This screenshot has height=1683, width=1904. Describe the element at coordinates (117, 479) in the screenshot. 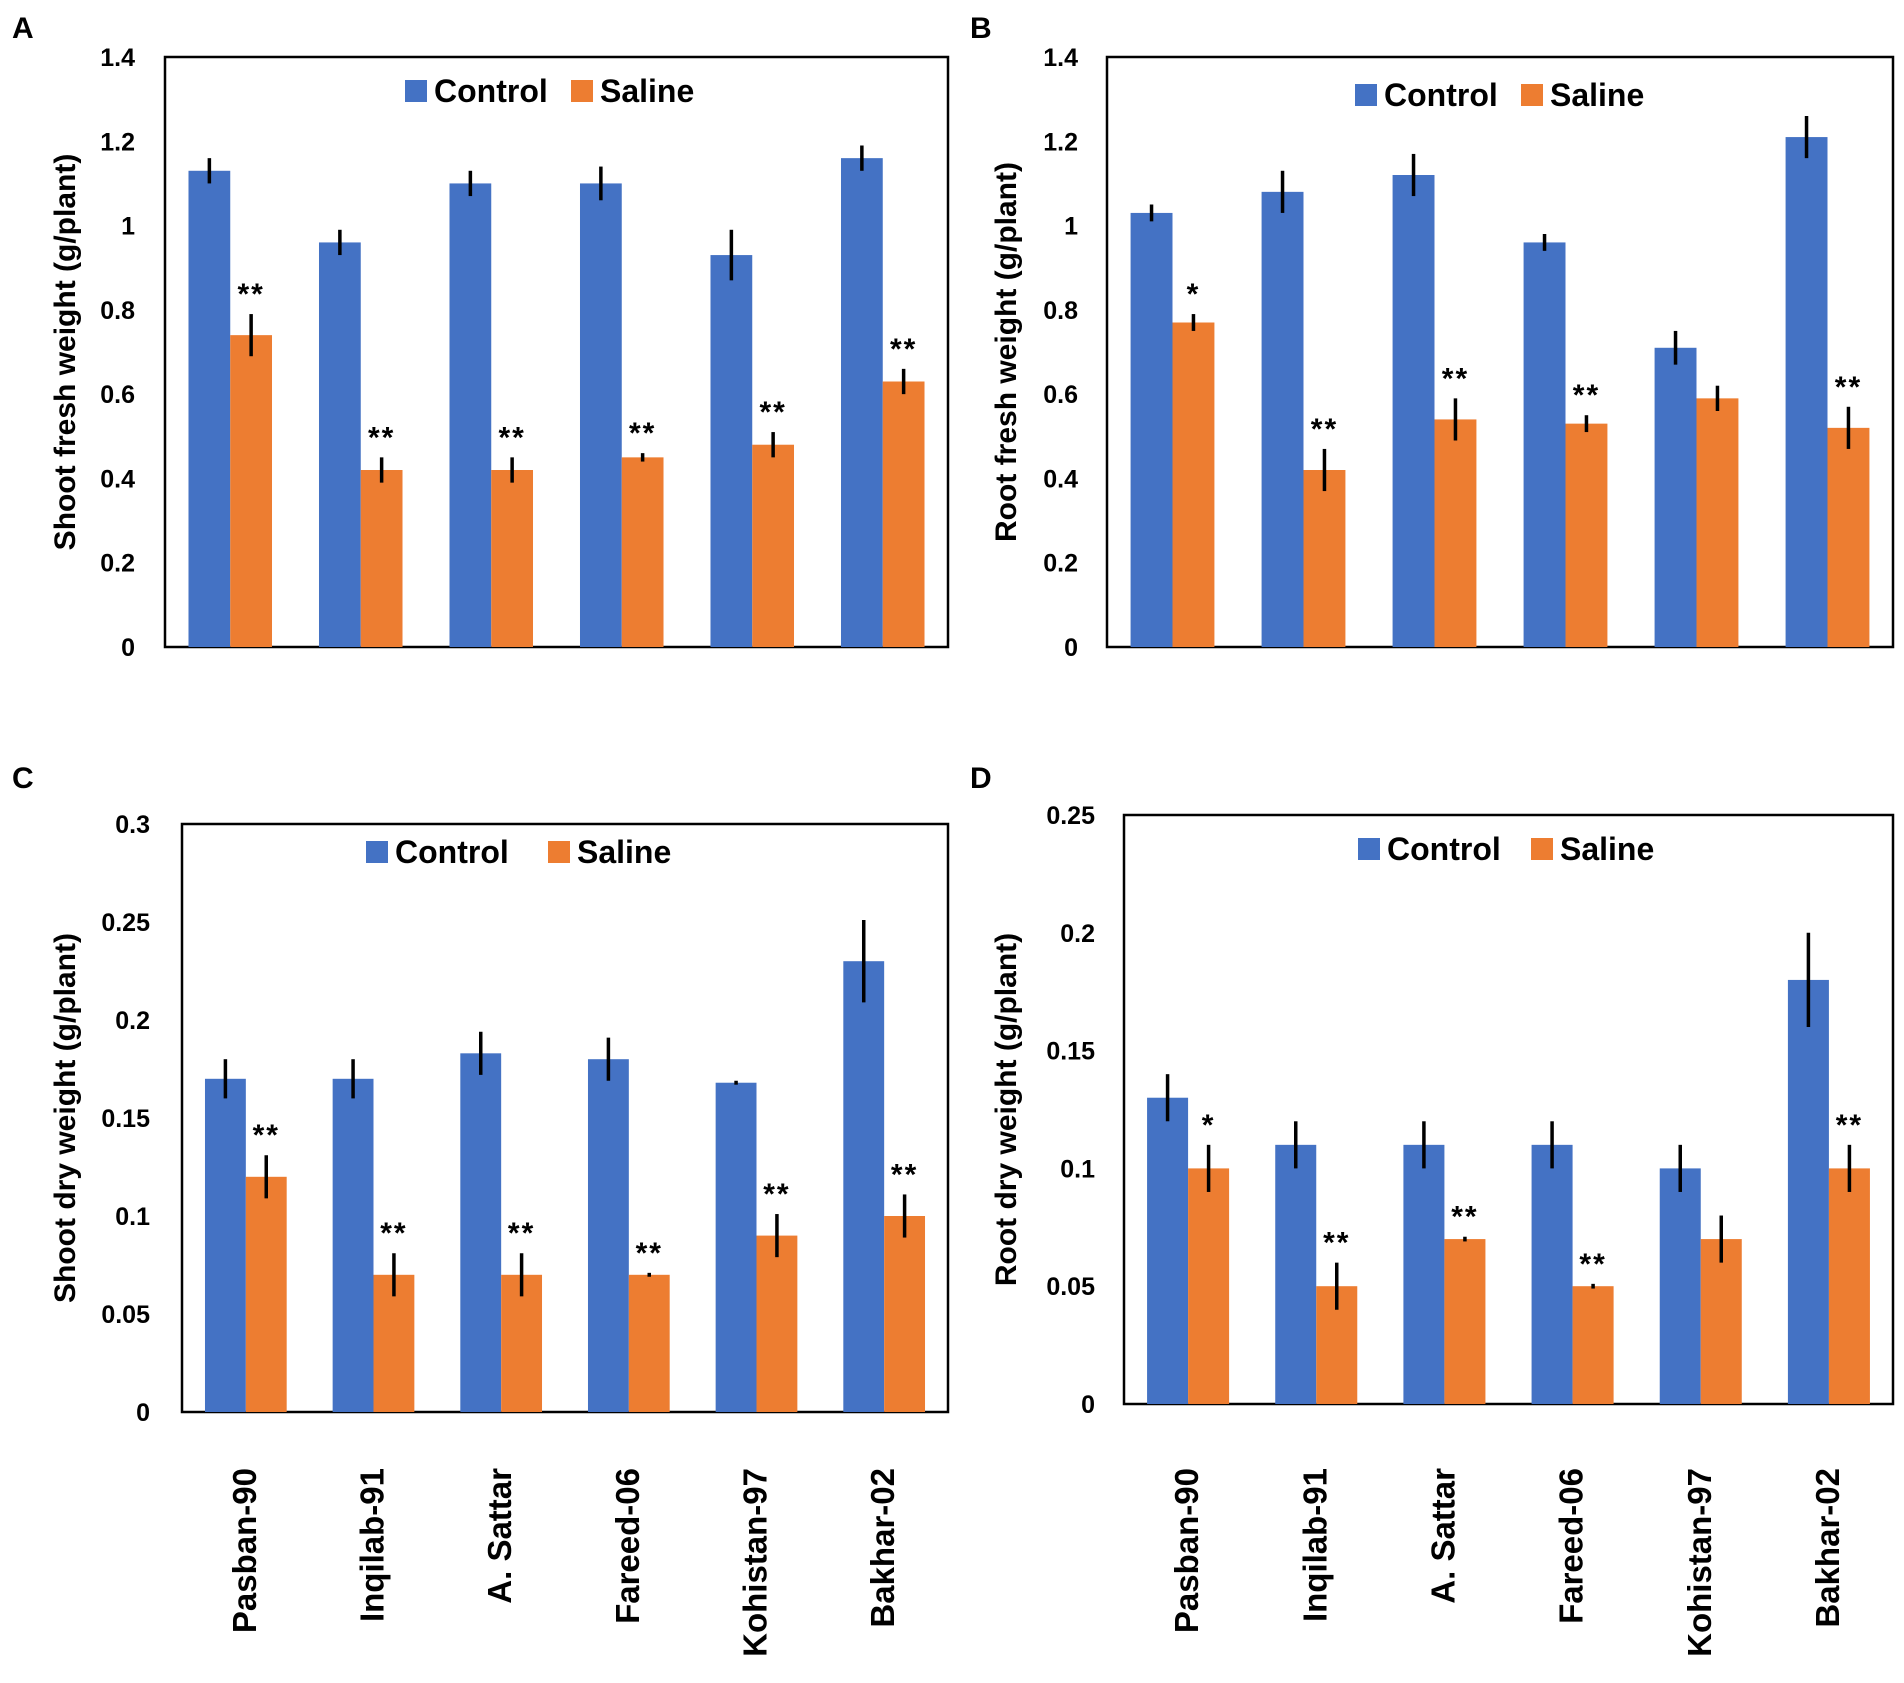

I see `y-tick-label: 0.4` at that location.